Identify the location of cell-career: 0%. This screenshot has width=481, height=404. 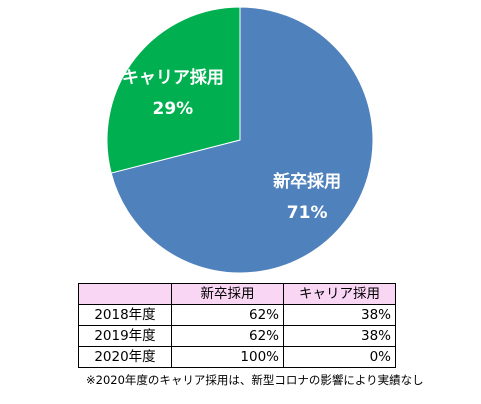
(339, 357).